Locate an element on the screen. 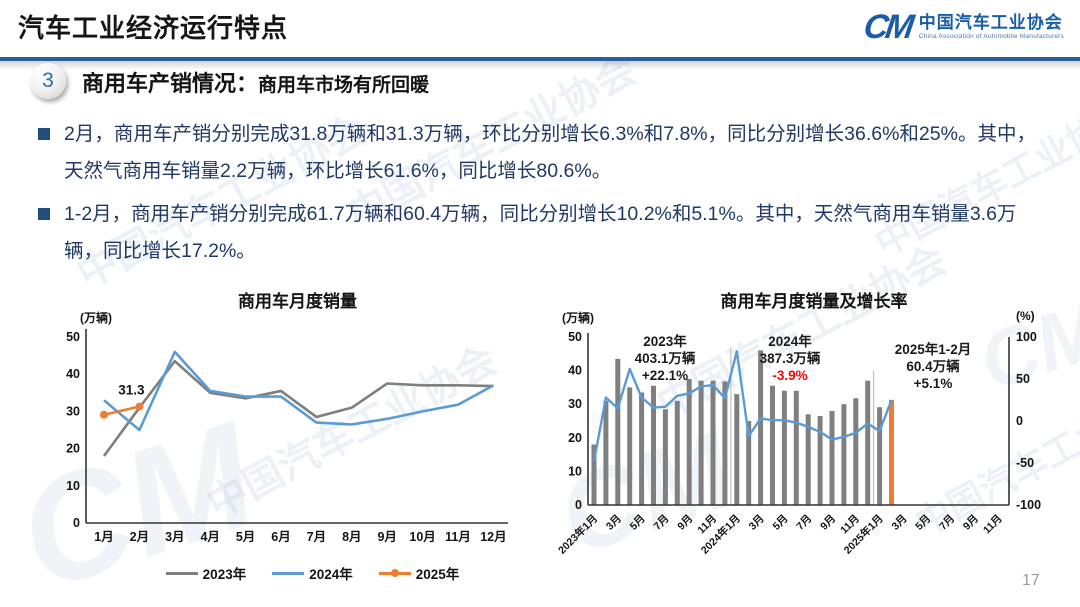  legend-label: 2024年 is located at coordinates (331, 574).